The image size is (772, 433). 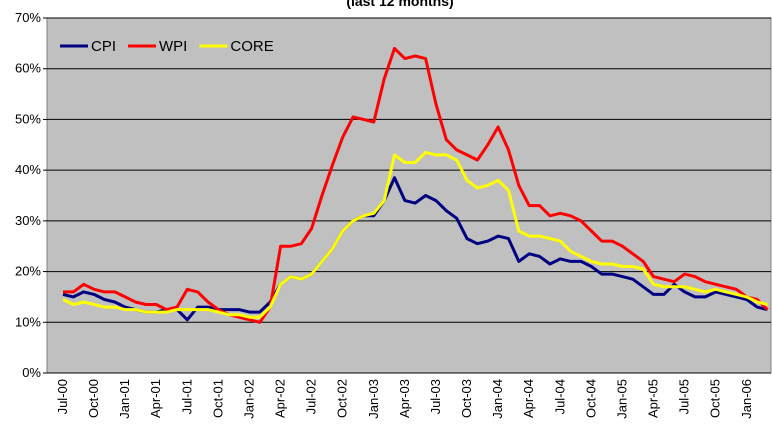 I want to click on x-tick-label: Jan-06, so click(x=746, y=399).